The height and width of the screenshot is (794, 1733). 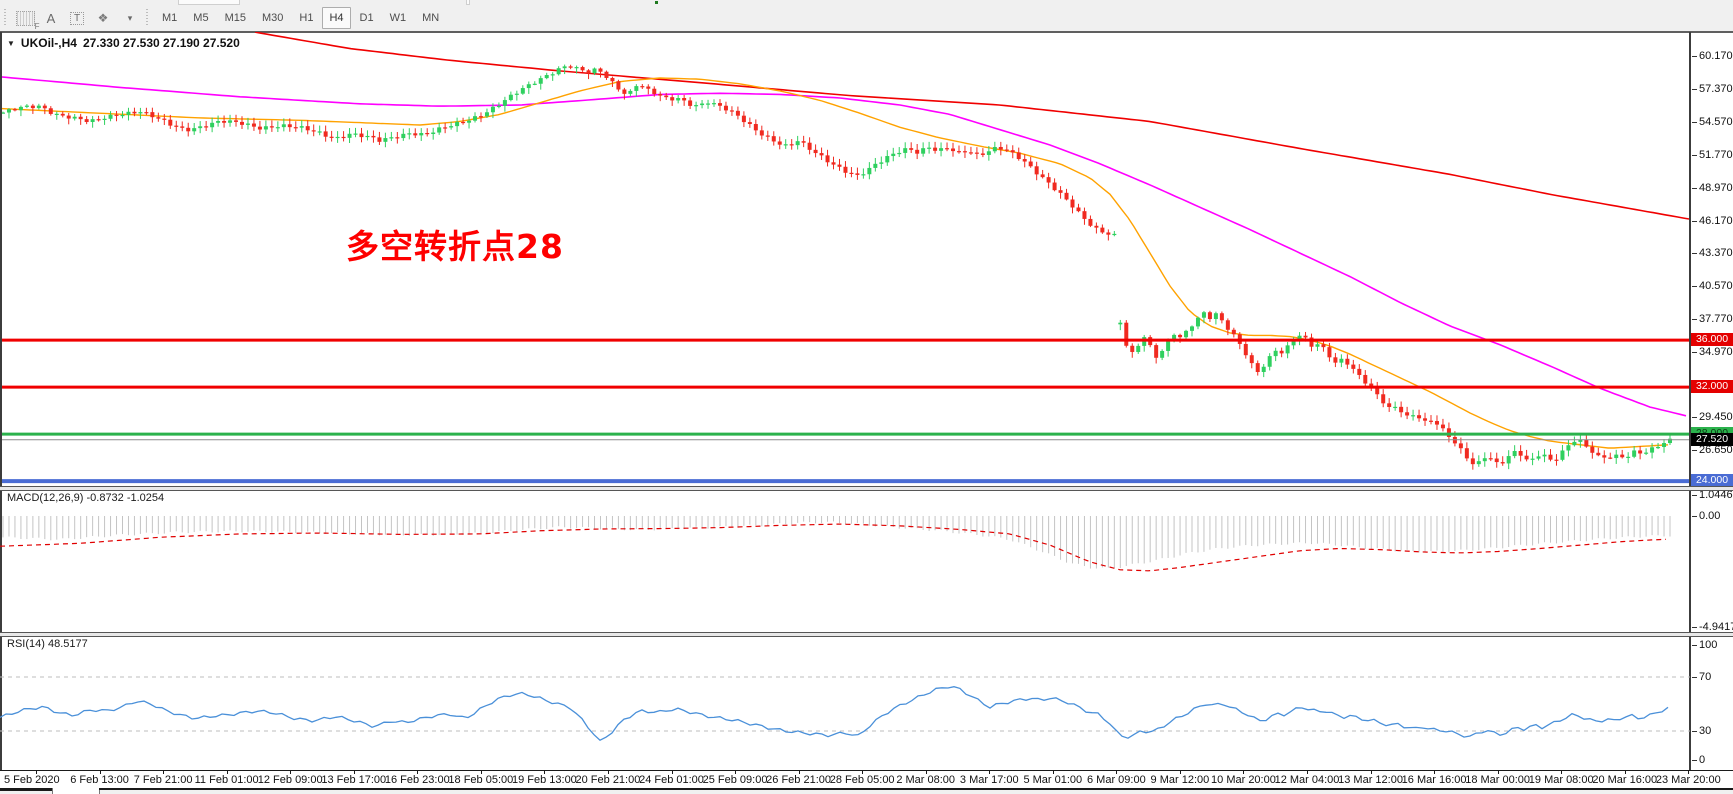 I want to click on chart-text-annotation: 多空转折点28, so click(x=455, y=246).